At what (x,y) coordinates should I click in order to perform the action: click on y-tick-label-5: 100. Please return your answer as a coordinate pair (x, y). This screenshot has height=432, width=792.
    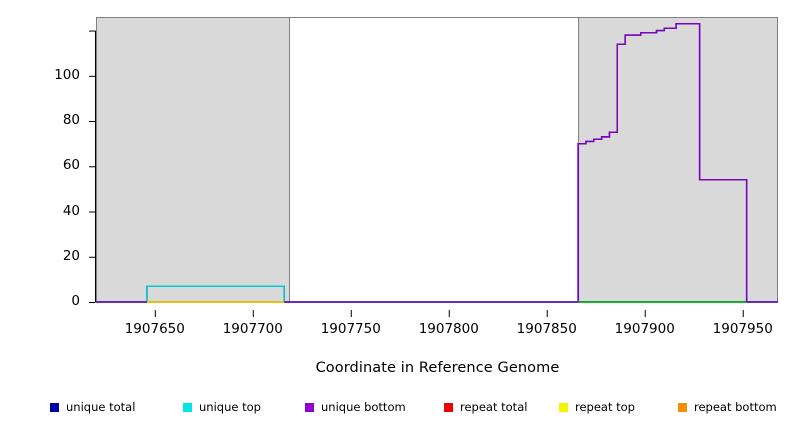
    Looking at the image, I should click on (67, 74).